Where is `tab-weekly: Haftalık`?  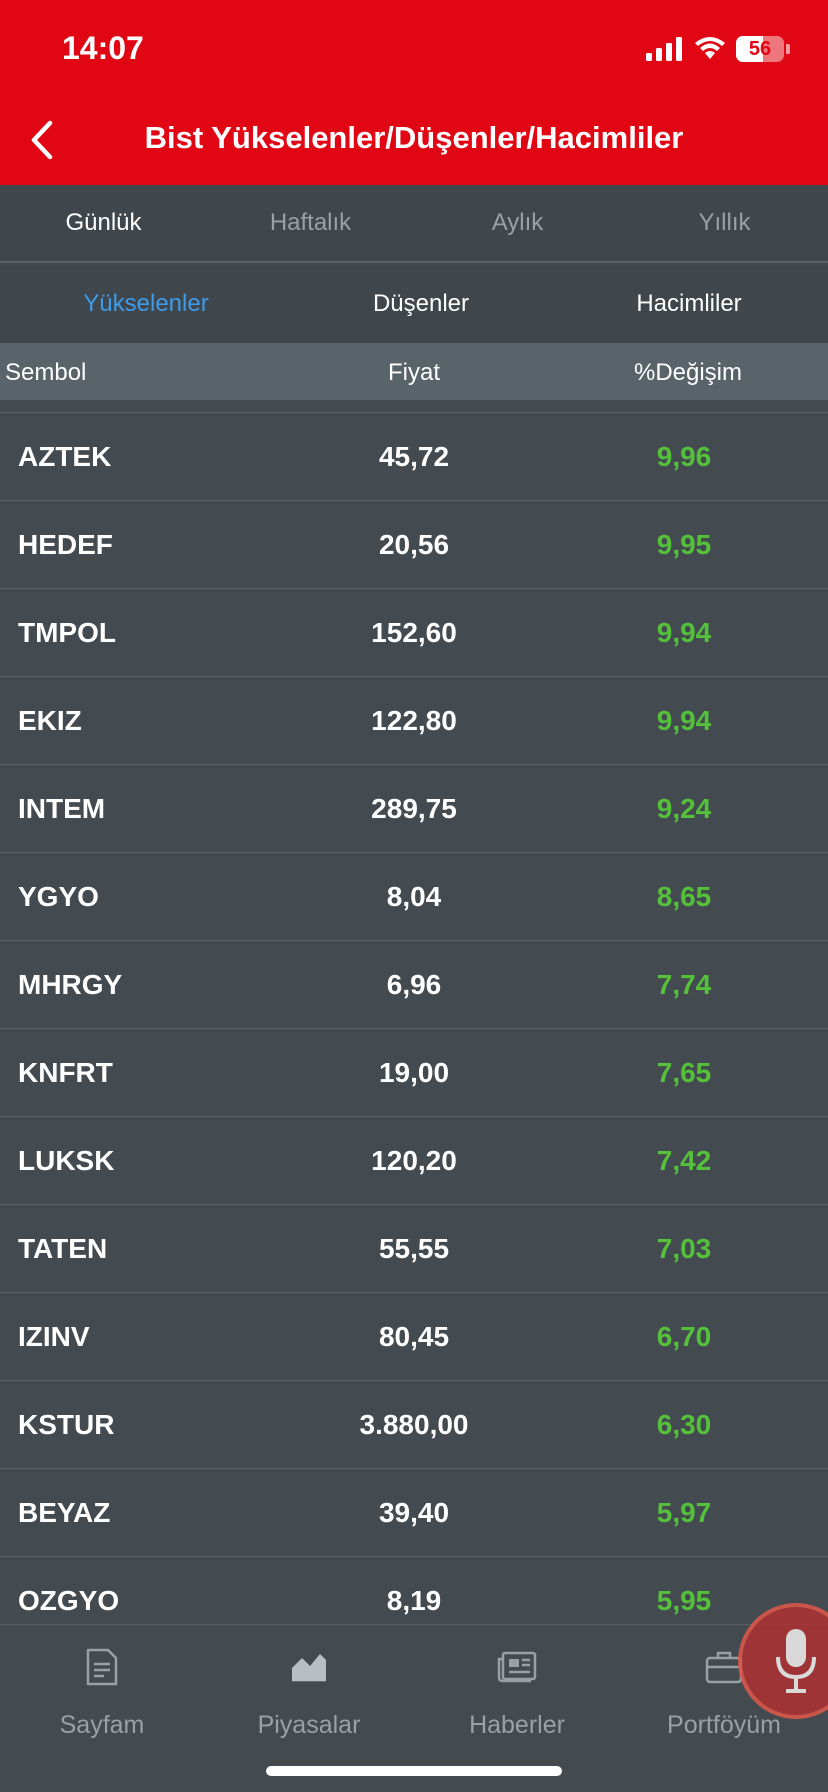
tab-weekly: Haftalık is located at coordinates (310, 222).